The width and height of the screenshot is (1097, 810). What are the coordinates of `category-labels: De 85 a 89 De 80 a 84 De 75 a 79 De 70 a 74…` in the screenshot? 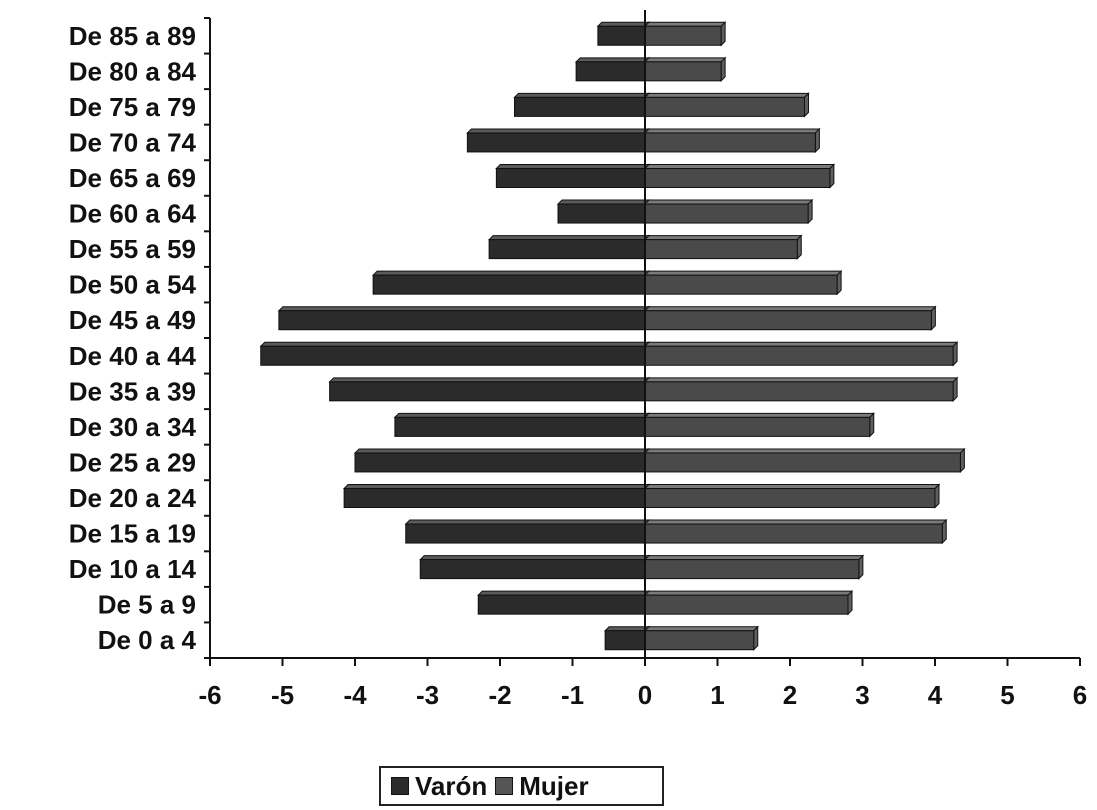 It's located at (133, 338).